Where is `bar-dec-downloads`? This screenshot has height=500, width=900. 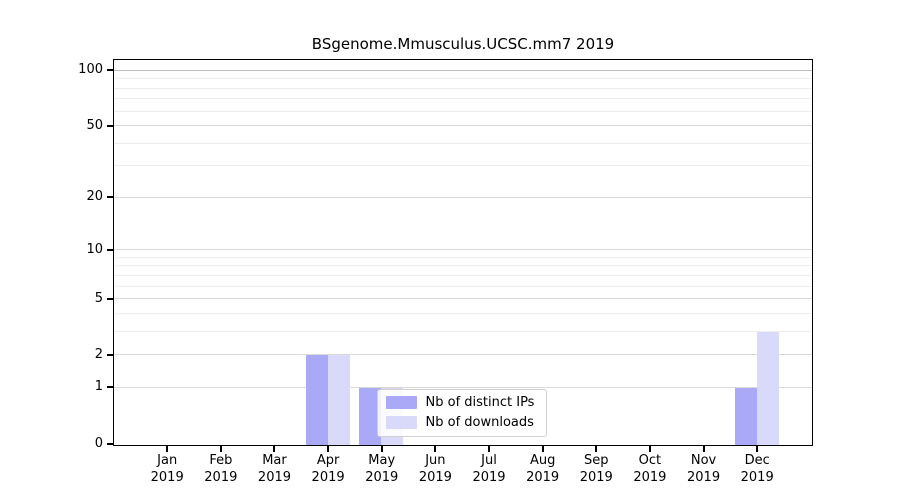
bar-dec-downloads is located at coordinates (767, 388).